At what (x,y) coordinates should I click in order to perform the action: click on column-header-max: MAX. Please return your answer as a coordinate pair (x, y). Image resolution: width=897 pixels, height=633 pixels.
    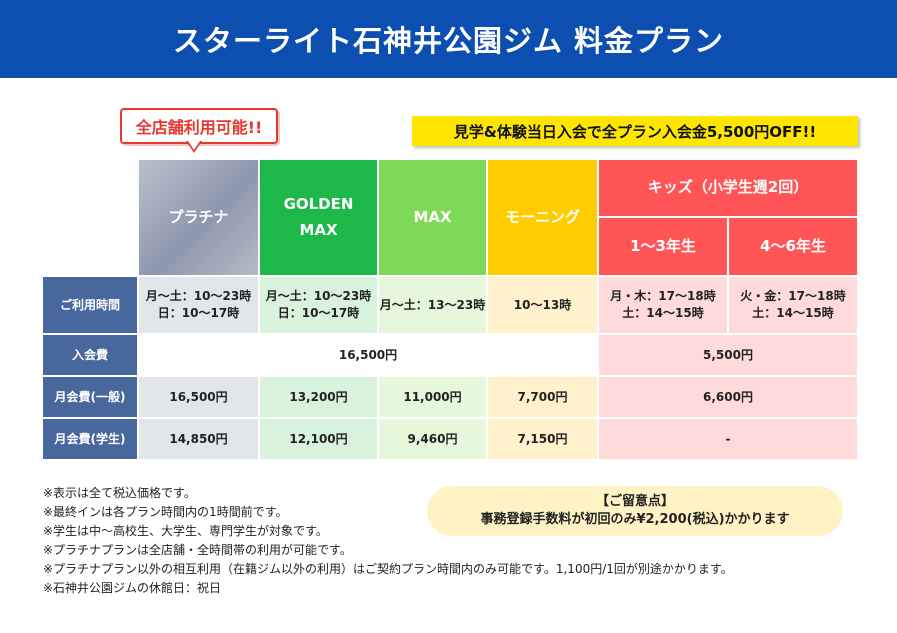
    Looking at the image, I should click on (432, 217).